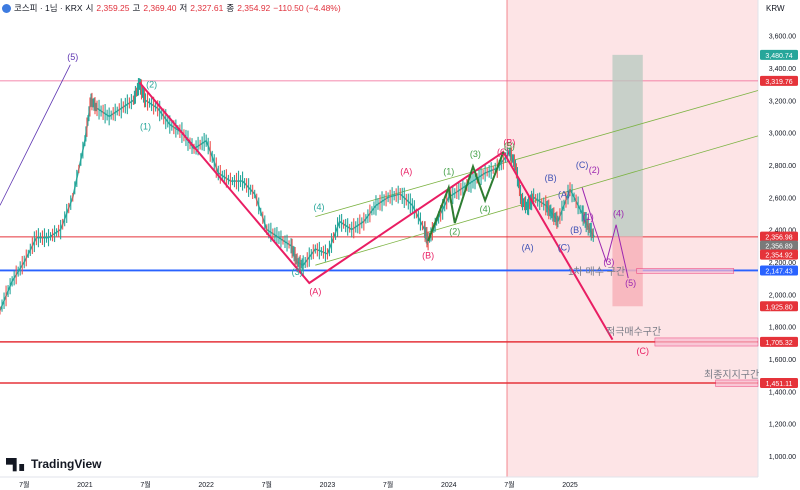 The image size is (800, 490). What do you see at coordinates (782, 392) in the screenshot?
I see `y-tick-label: 1,400.00` at bounding box center [782, 392].